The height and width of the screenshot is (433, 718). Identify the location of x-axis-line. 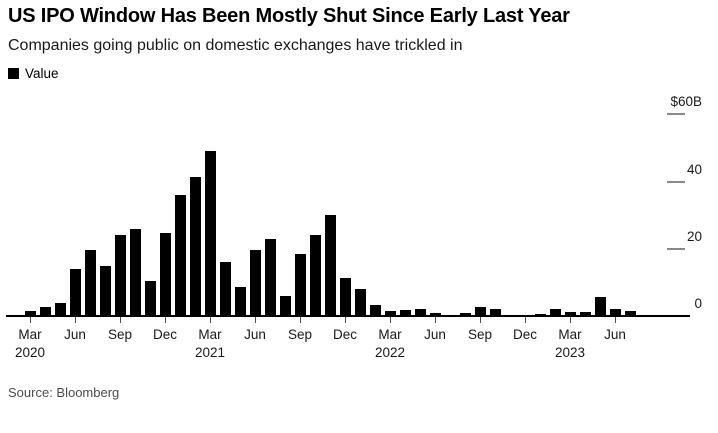
(348, 316).